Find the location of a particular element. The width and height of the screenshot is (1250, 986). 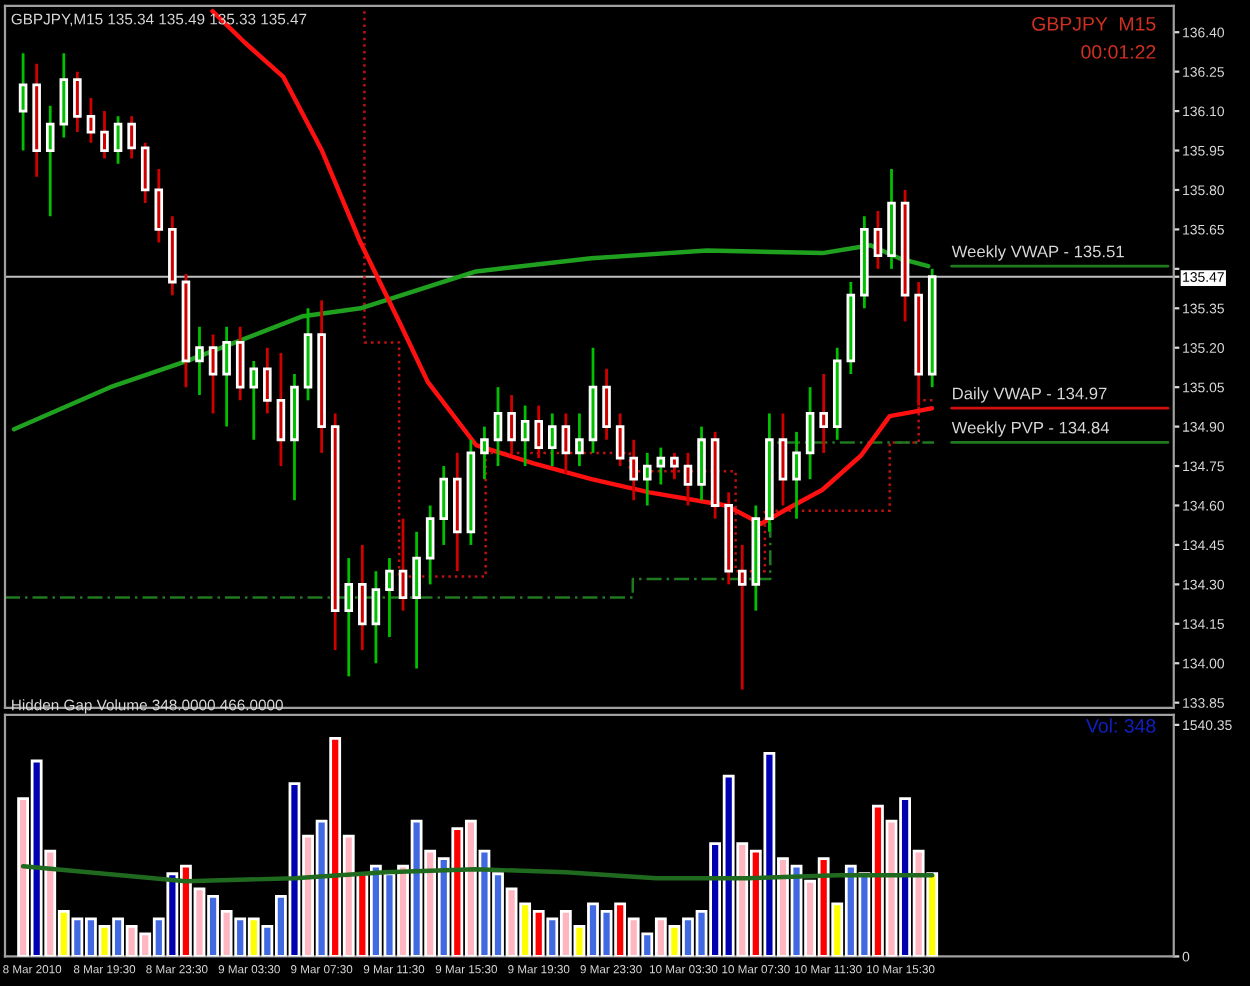

ref-line-label: Daily VWAP - 134.97 is located at coordinates (1030, 395).